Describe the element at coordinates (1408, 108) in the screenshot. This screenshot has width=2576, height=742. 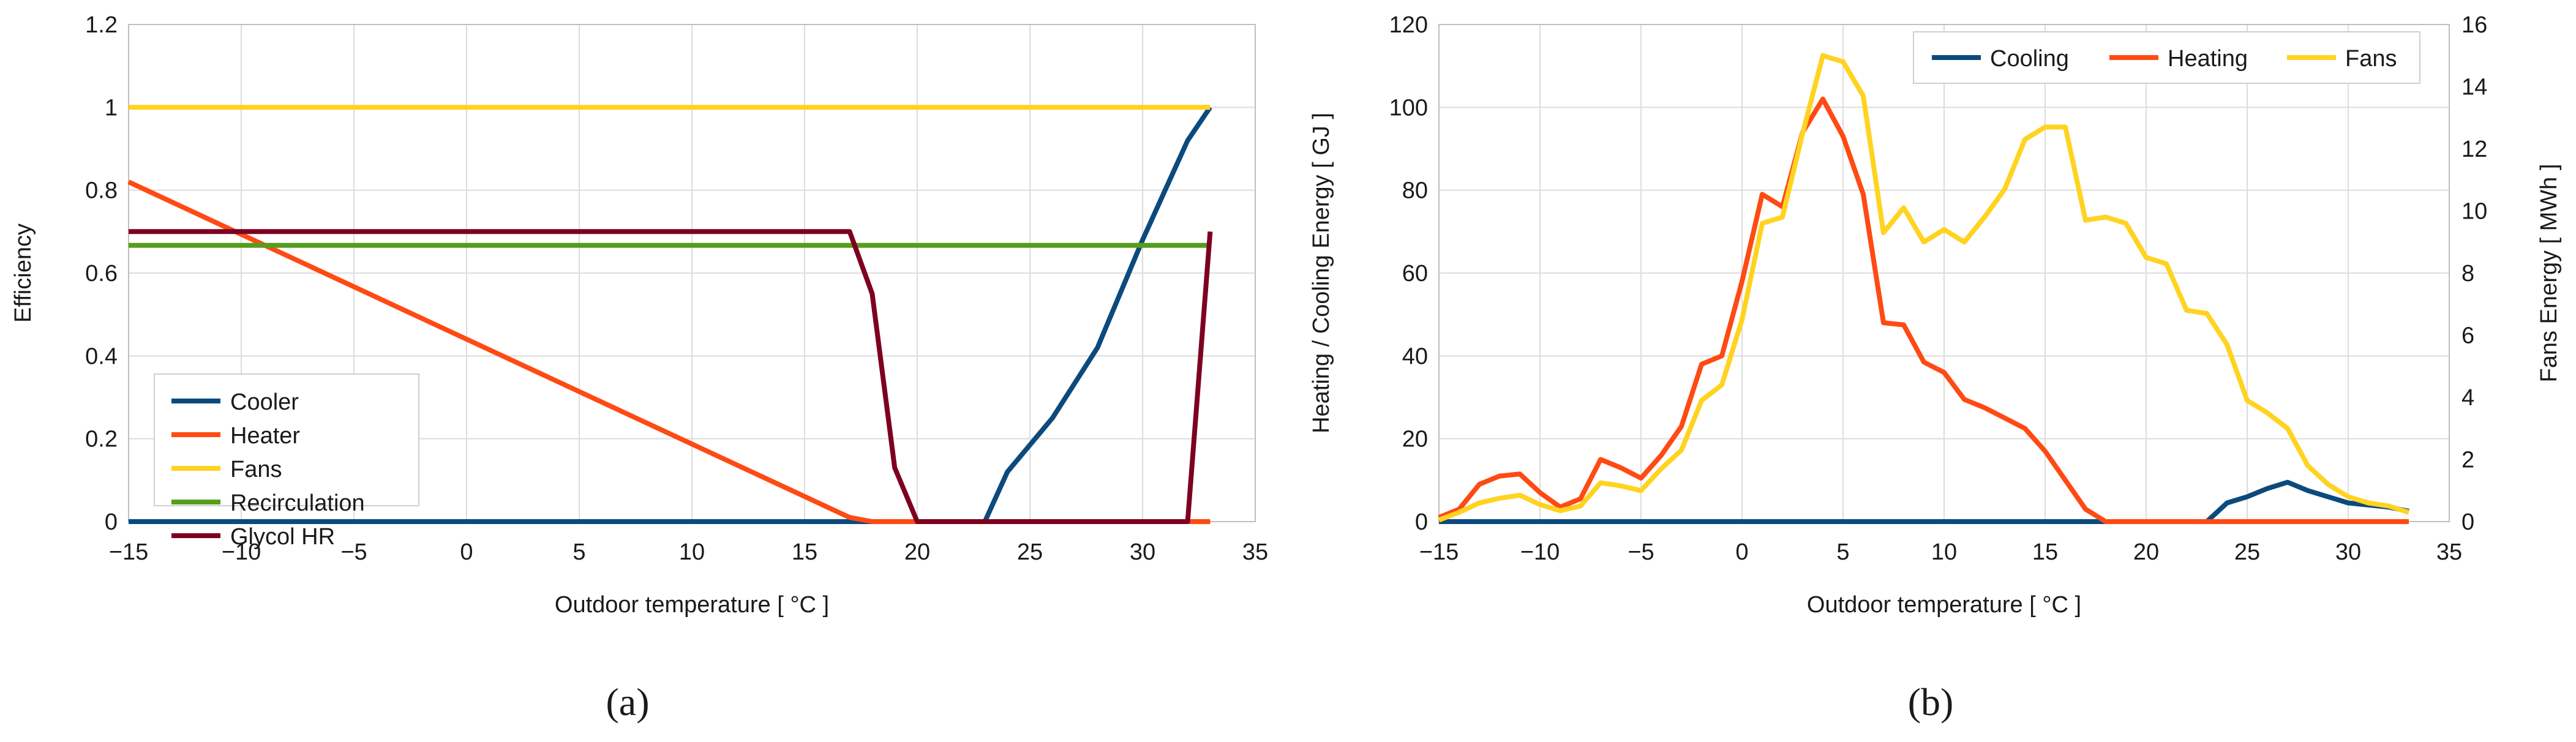
I see `y-tick-label: 100` at that location.